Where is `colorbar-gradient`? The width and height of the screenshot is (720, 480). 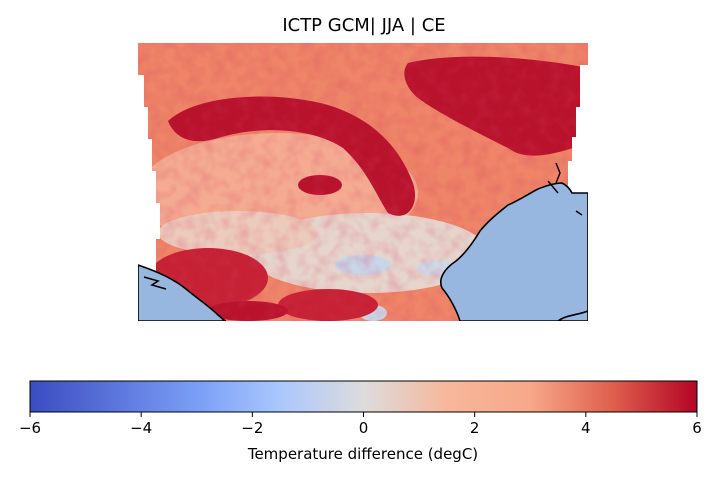 colorbar-gradient is located at coordinates (363, 396).